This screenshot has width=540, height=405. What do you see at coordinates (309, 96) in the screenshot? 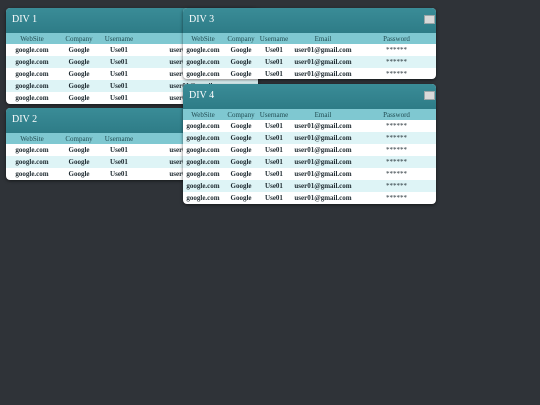
I see `panel-header: DIV 4` at bounding box center [309, 96].